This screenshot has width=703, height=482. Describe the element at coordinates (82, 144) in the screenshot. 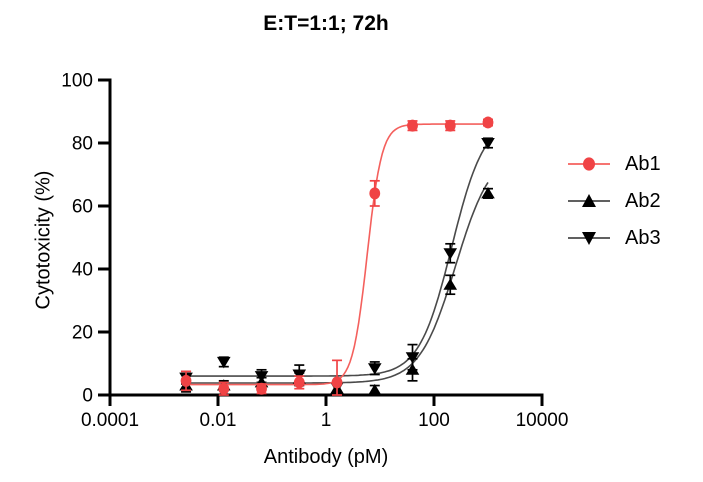

I see `y-tick-label: 80` at that location.